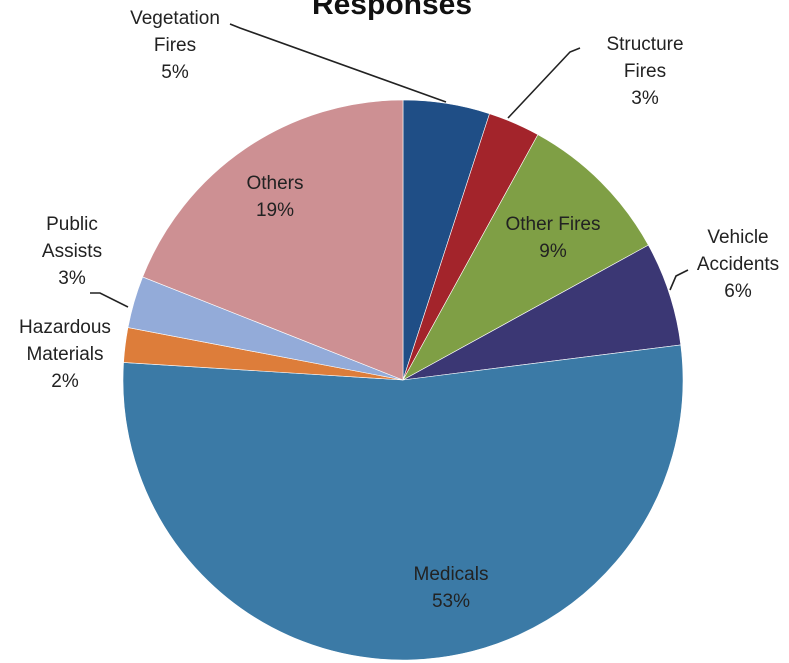  What do you see at coordinates (72, 251) in the screenshot?
I see `slice-label-public-assists: Public Assists 3%` at bounding box center [72, 251].